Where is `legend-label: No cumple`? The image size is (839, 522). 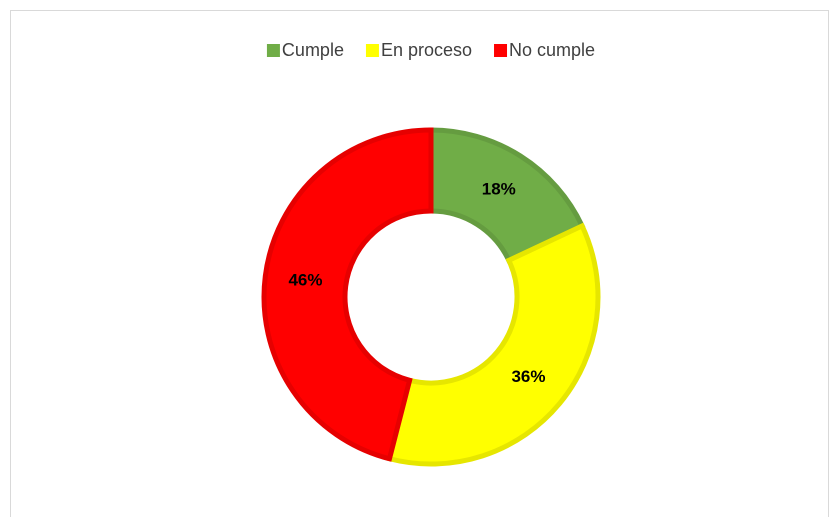
legend-label: No cumple is located at coordinates (552, 50).